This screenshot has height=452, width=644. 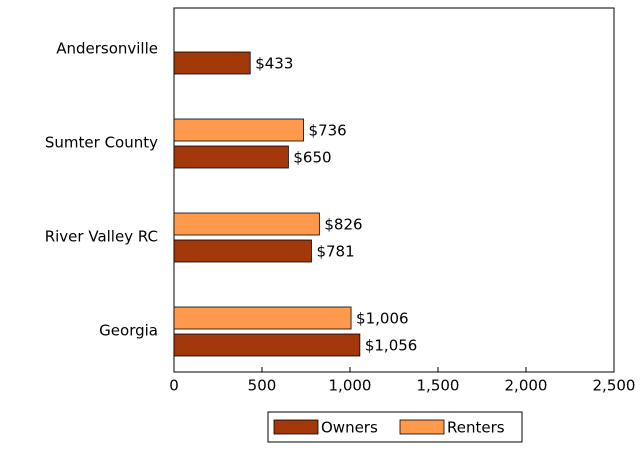 What do you see at coordinates (174, 386) in the screenshot?
I see `x-tick-label: 0` at bounding box center [174, 386].